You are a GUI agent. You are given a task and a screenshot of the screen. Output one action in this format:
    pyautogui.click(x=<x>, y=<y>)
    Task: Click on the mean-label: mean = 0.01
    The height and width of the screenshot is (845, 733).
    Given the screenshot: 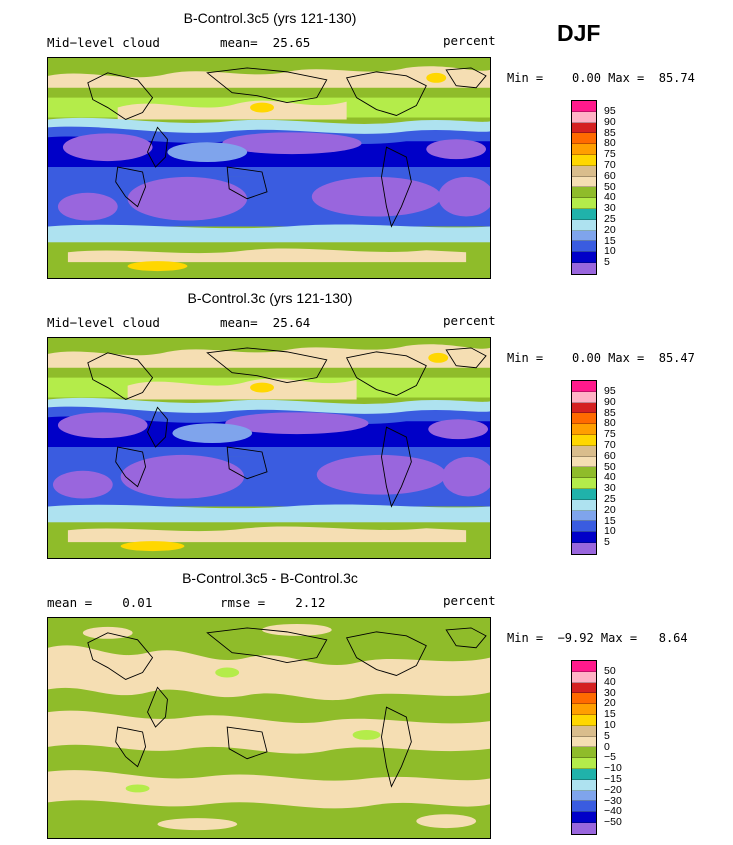 What is the action you would take?
    pyautogui.click(x=100, y=602)
    